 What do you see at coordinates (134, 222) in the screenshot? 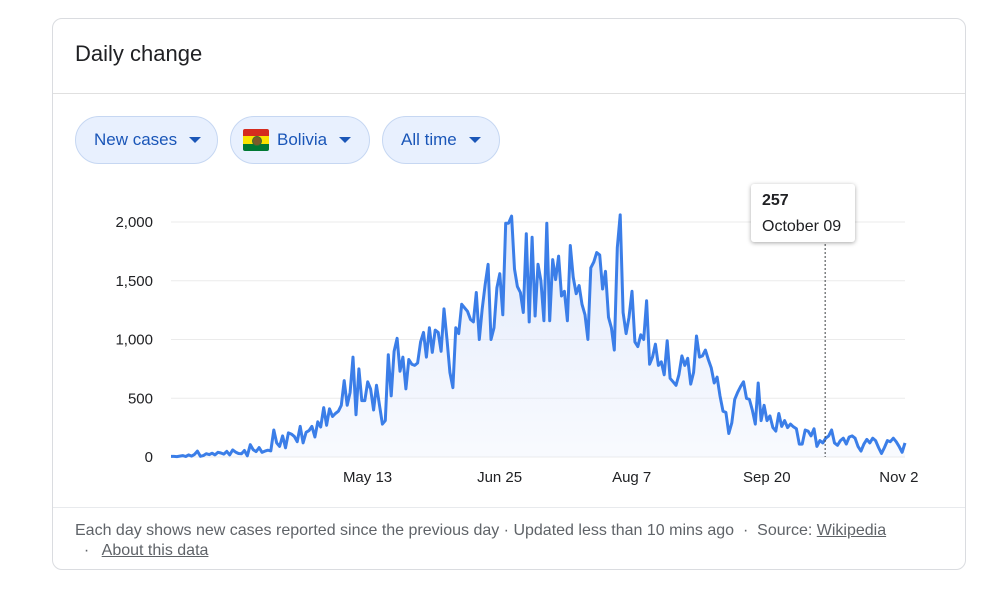
I see `y-tick-label: 2,000` at bounding box center [134, 222].